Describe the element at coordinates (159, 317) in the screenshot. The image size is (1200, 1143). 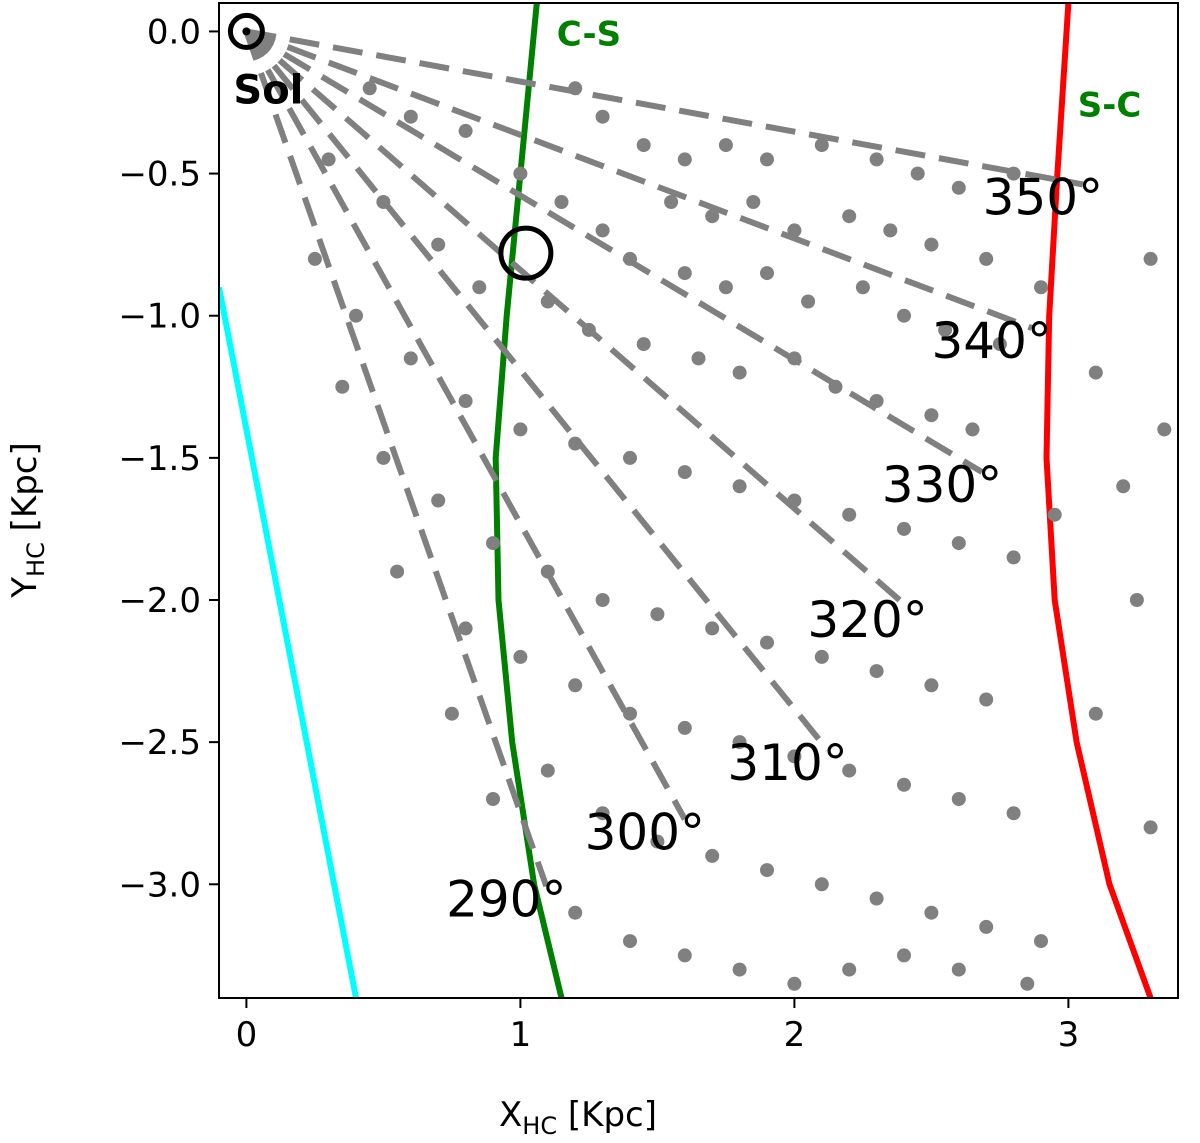
I see `y-tick-label: −1.0` at that location.